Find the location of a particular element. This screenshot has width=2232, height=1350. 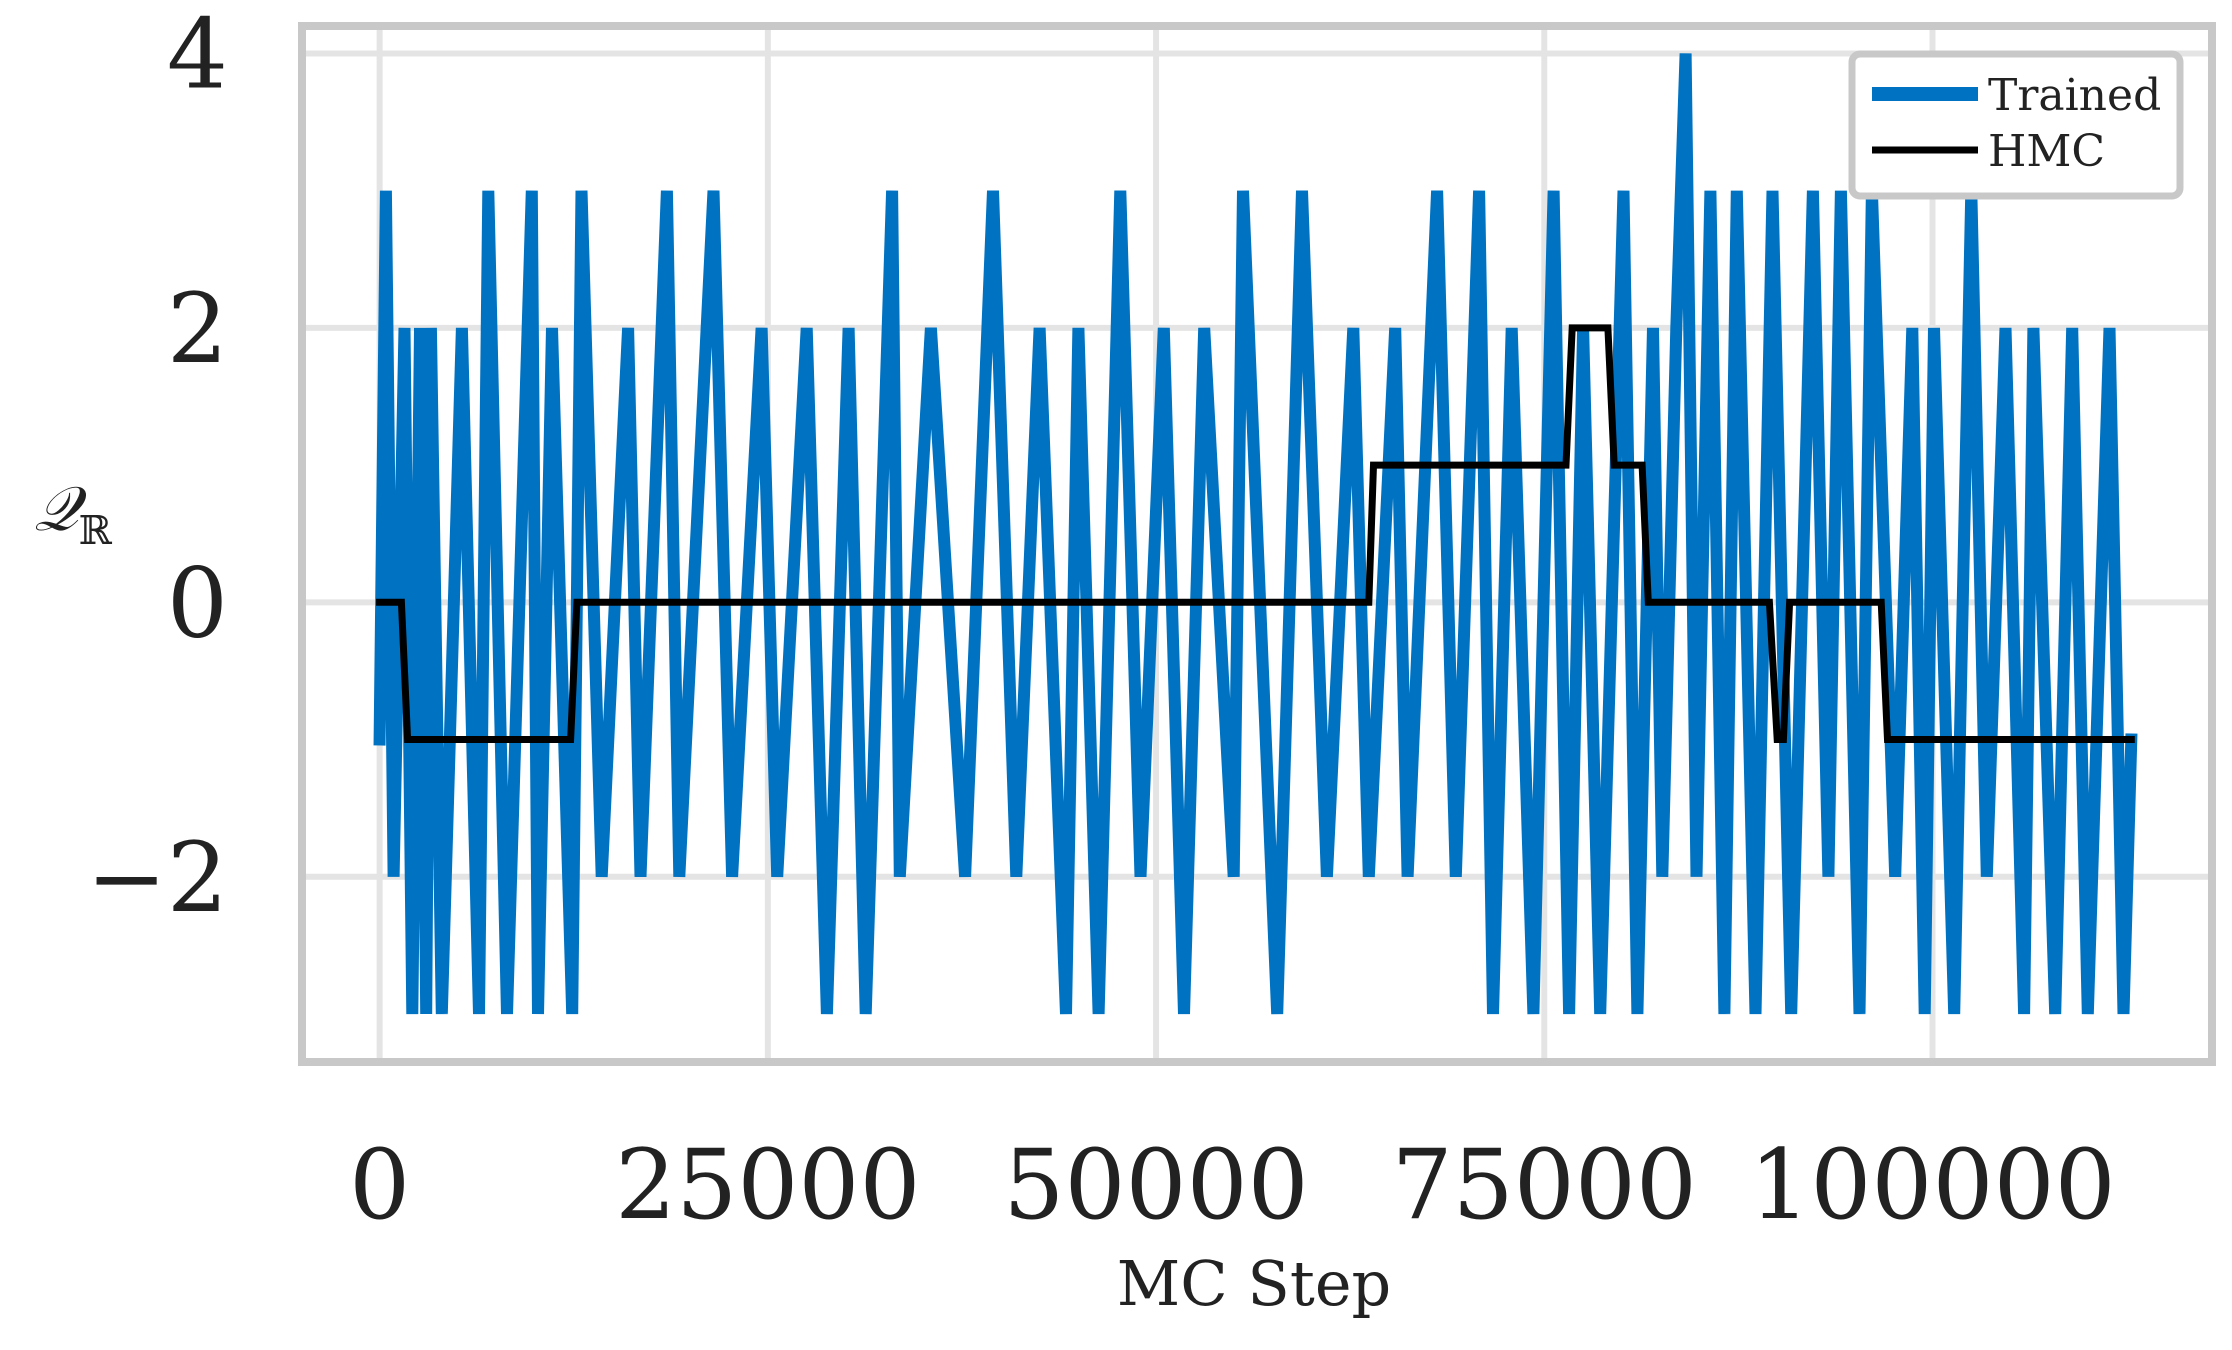

y-axis-label-symbol: 𝒬 is located at coordinates (60, 508).